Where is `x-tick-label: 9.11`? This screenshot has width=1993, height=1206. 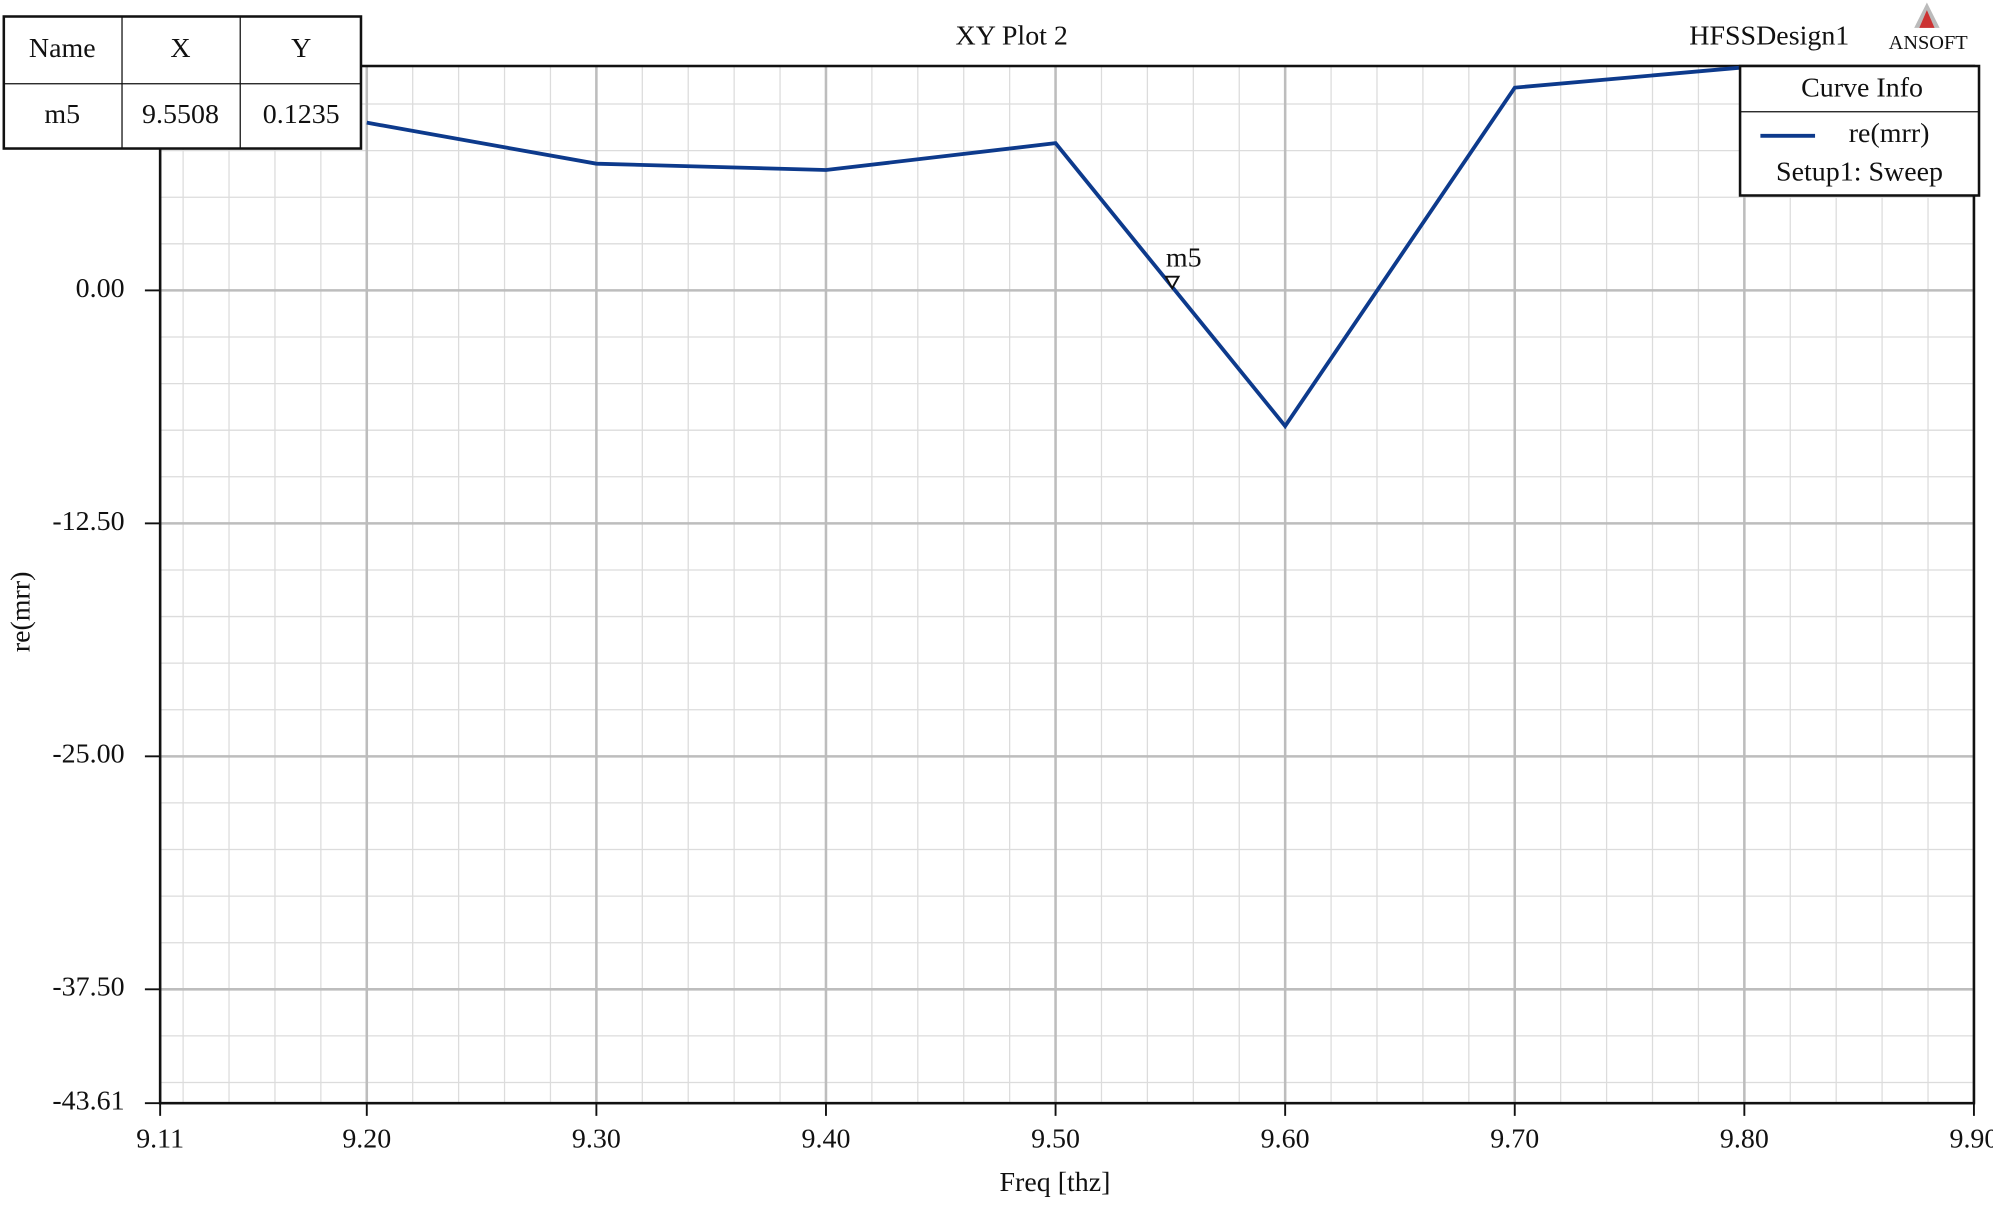 x-tick-label: 9.11 is located at coordinates (160, 1139).